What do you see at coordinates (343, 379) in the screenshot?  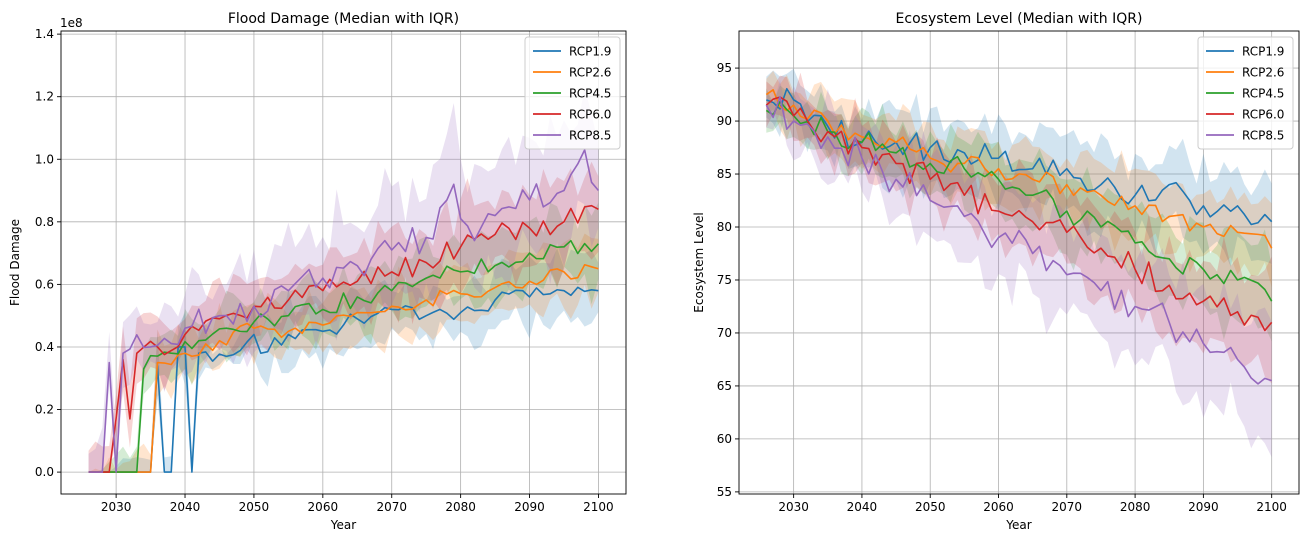 I see `series-line-rcp19` at bounding box center [343, 379].